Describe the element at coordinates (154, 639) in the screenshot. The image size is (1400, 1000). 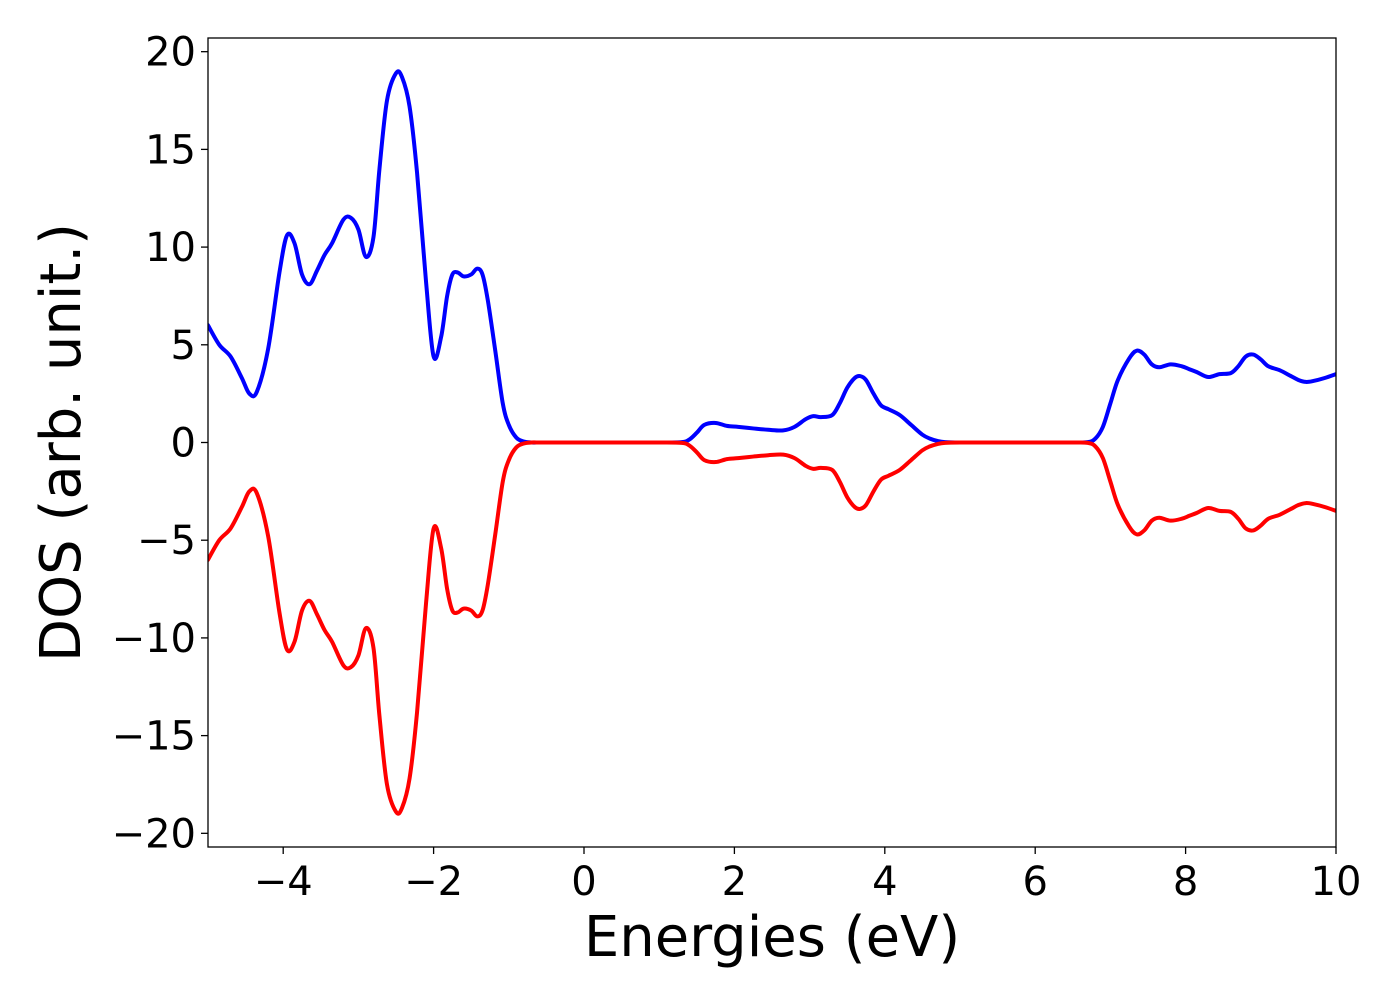
I see `y-tick-label: −10` at that location.